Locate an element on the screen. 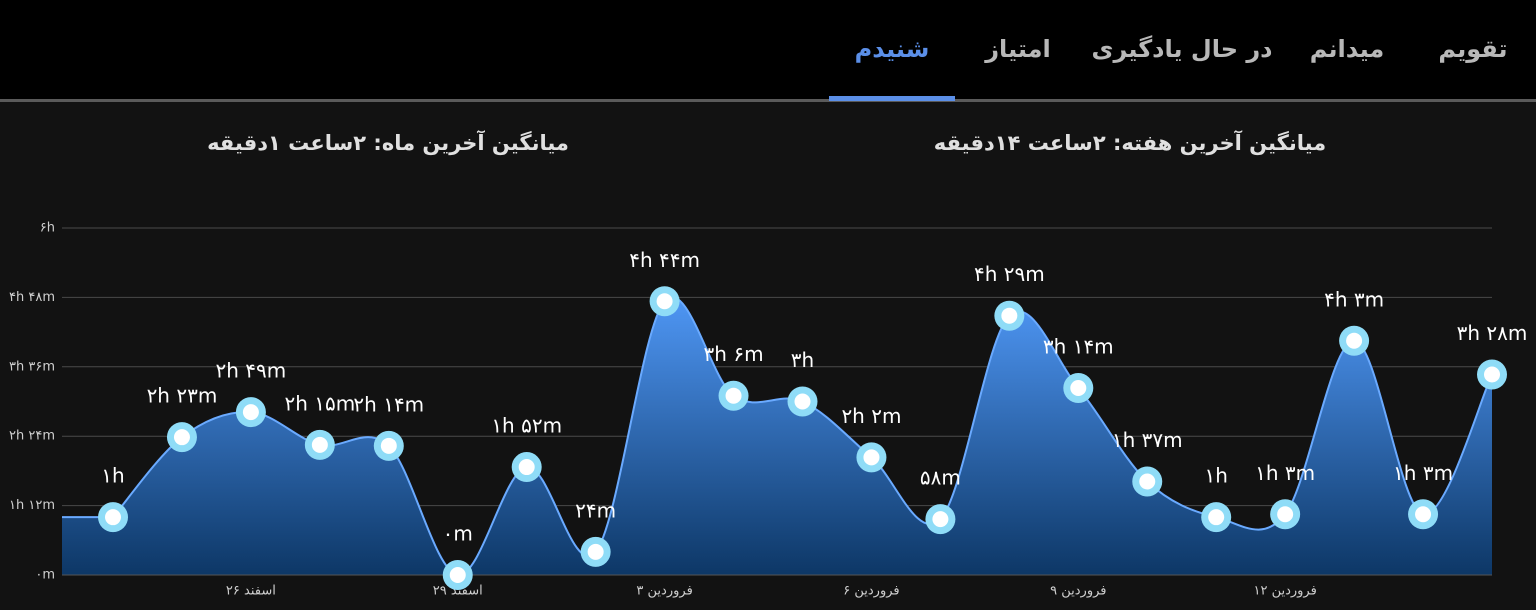  y-tick-label: ۶h is located at coordinates (47, 228).